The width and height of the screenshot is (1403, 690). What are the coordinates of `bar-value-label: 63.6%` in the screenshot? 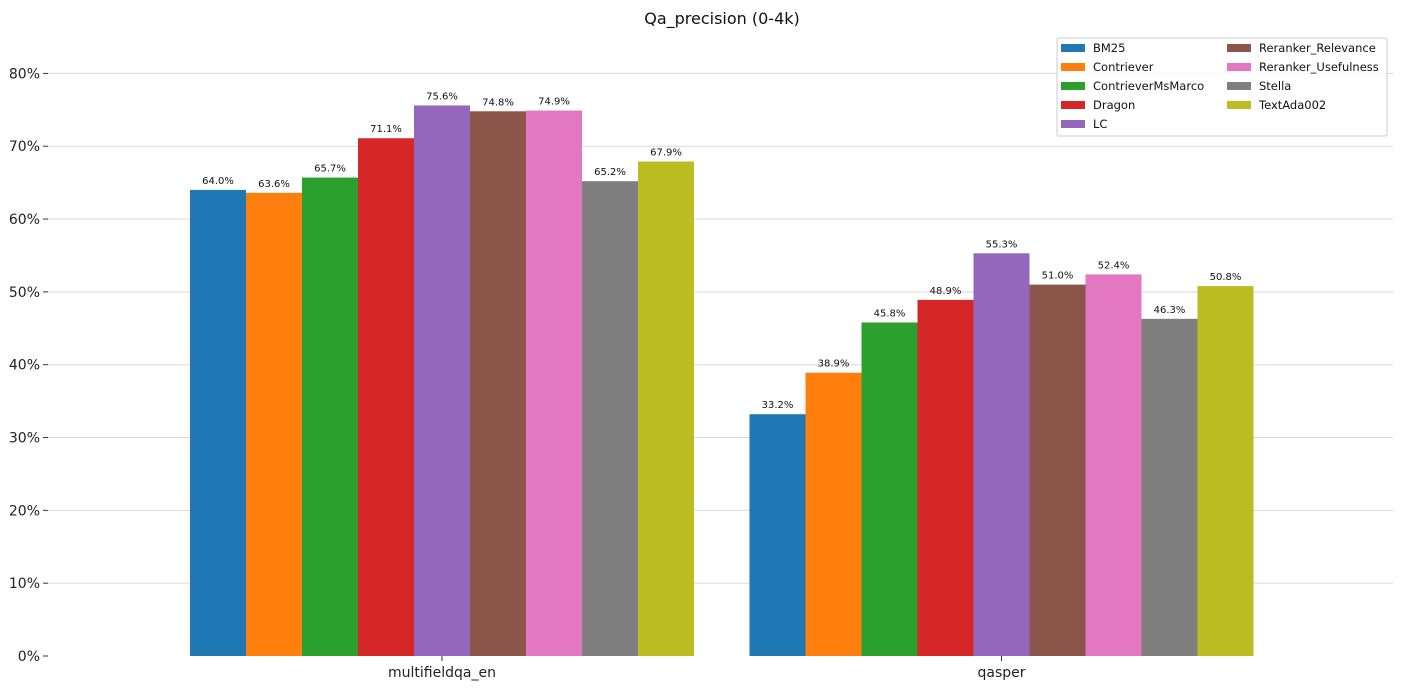 It's located at (274, 184).